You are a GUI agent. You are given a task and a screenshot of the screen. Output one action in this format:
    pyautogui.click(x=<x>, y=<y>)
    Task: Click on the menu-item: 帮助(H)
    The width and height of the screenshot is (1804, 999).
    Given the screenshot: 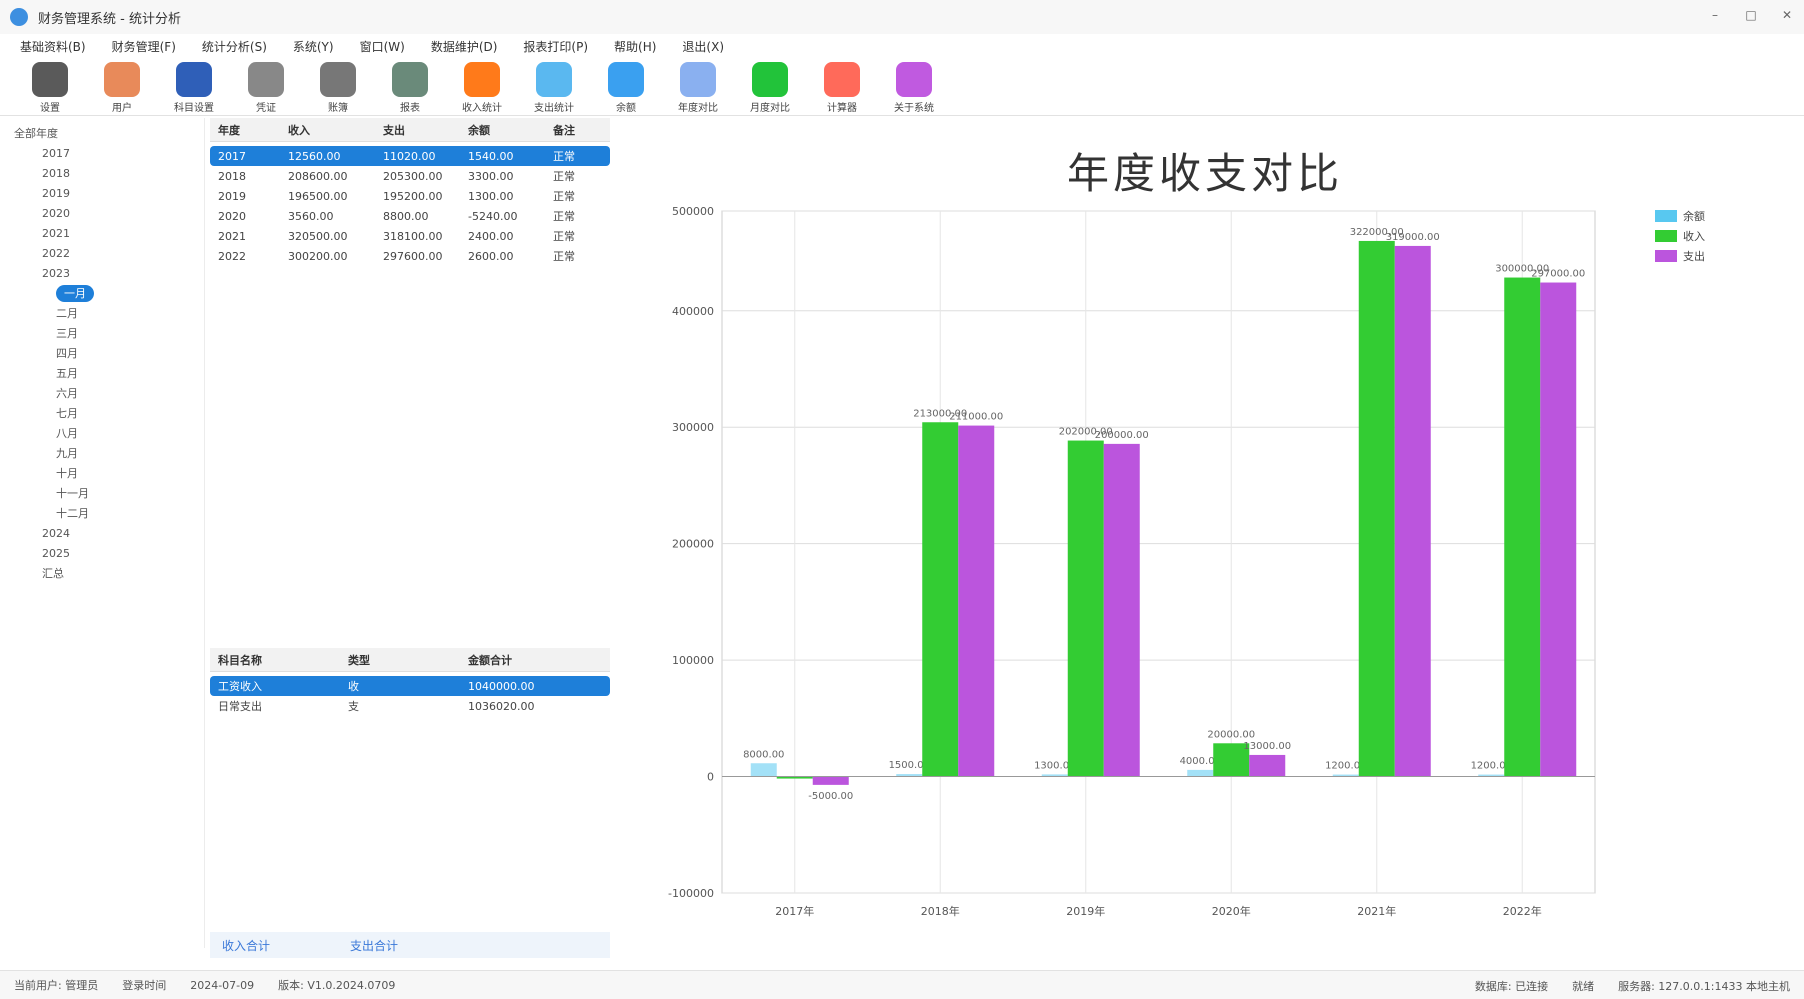 What is the action you would take?
    pyautogui.click(x=635, y=46)
    